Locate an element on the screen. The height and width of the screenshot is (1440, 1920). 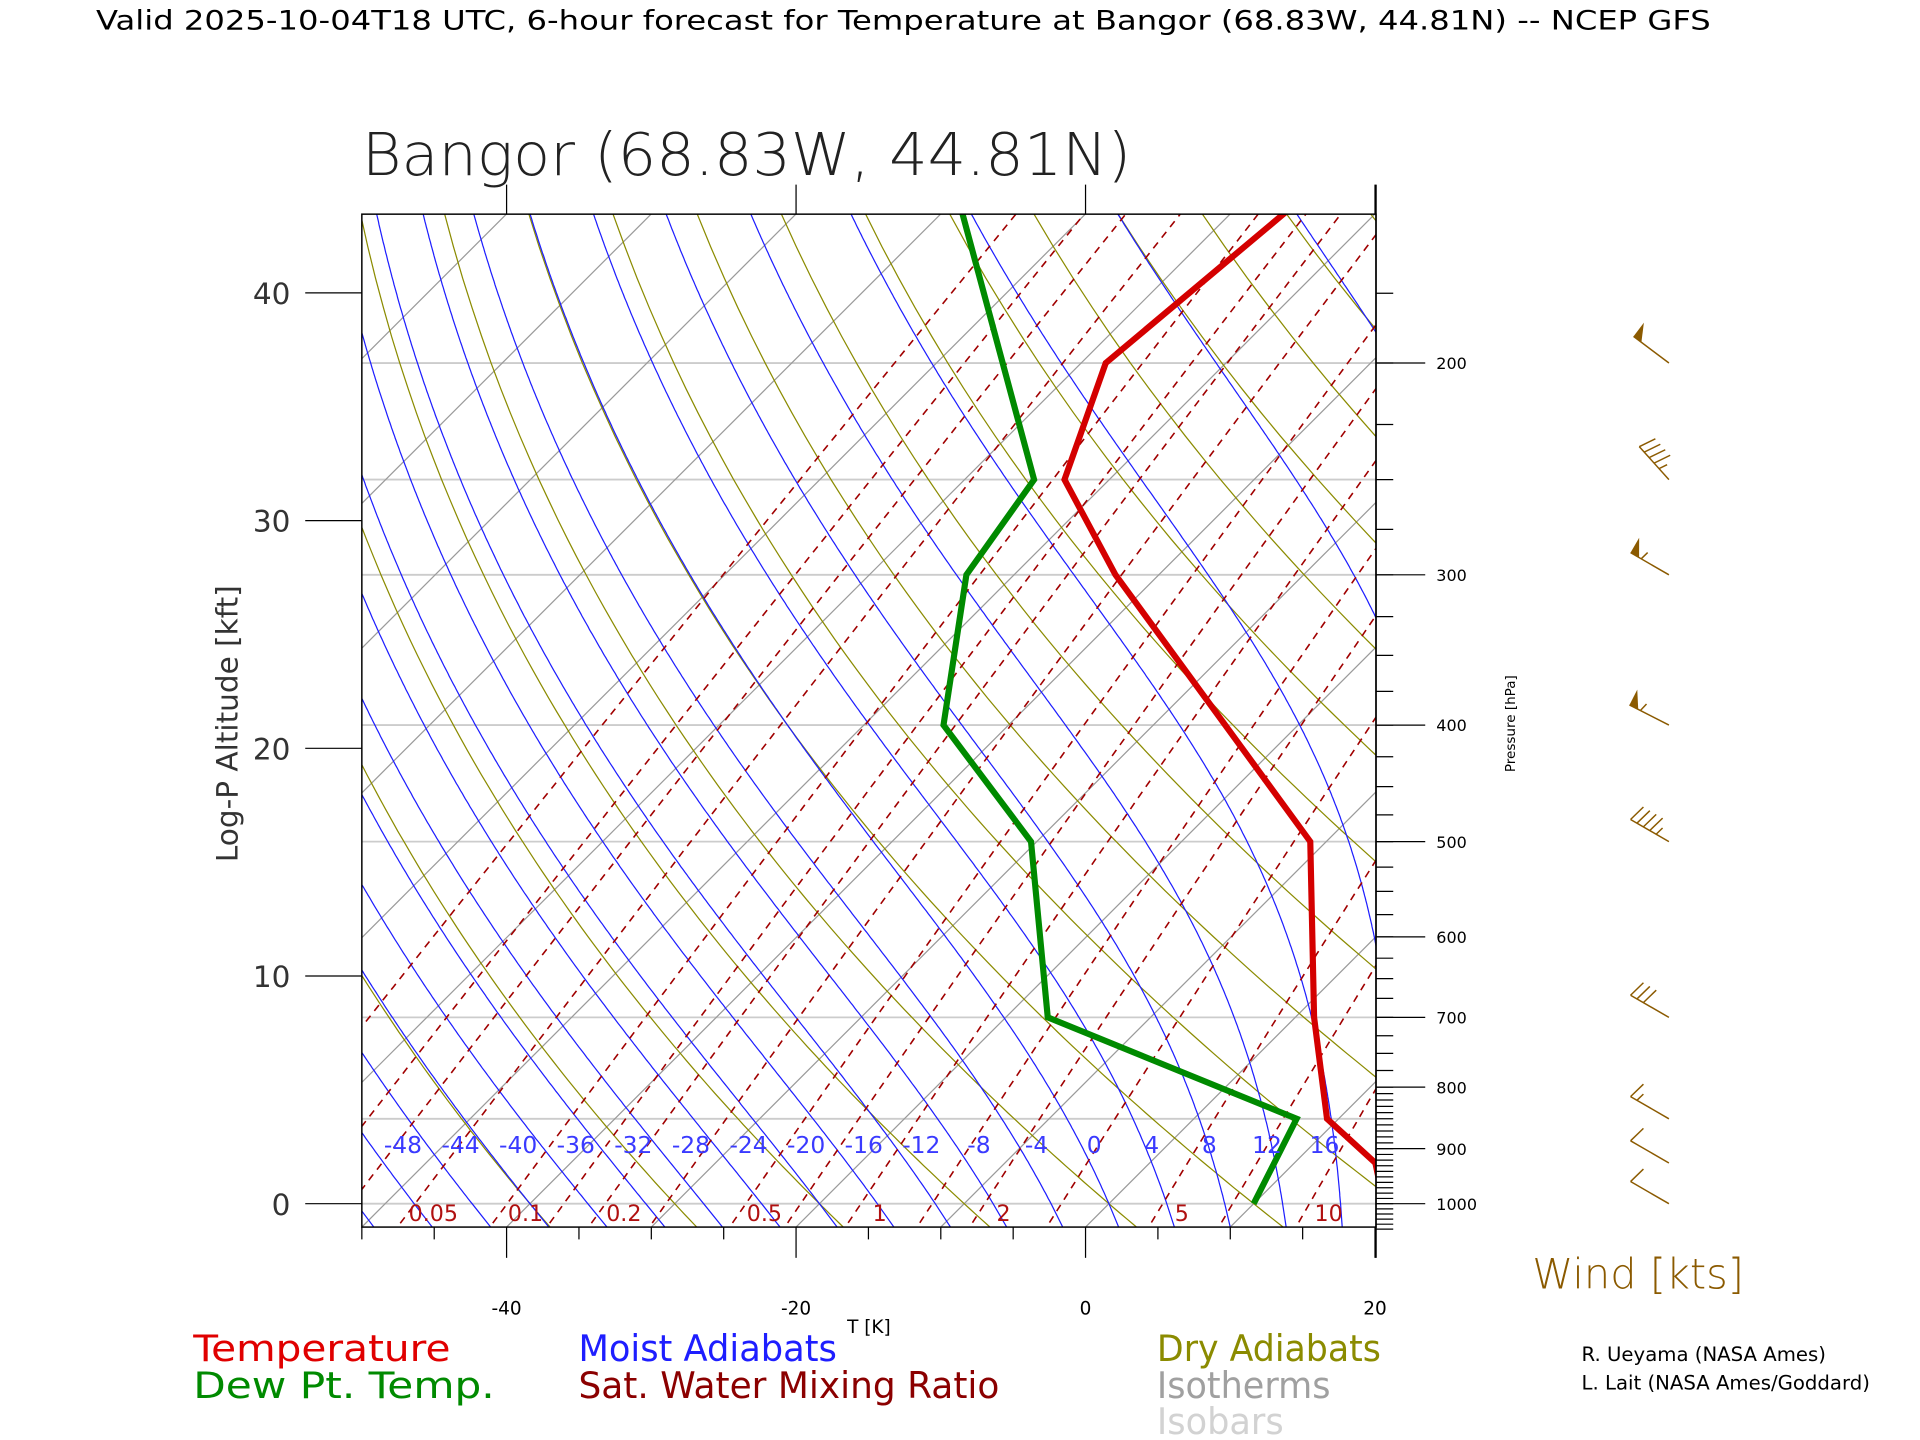
legend-dry-adiabats: Dry Adiabats is located at coordinates (1269, 1348).